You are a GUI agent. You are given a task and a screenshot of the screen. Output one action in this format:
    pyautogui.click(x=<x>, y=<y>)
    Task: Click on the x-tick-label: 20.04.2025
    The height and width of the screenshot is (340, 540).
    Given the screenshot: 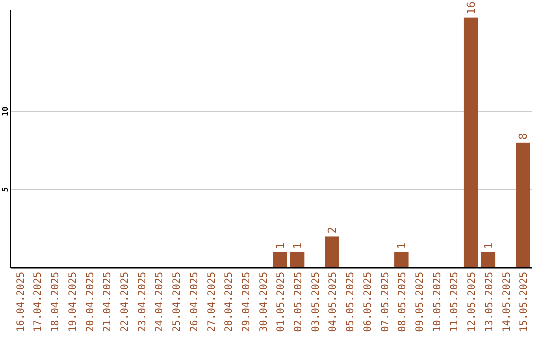 What is the action you would take?
    pyautogui.click(x=90, y=302)
    